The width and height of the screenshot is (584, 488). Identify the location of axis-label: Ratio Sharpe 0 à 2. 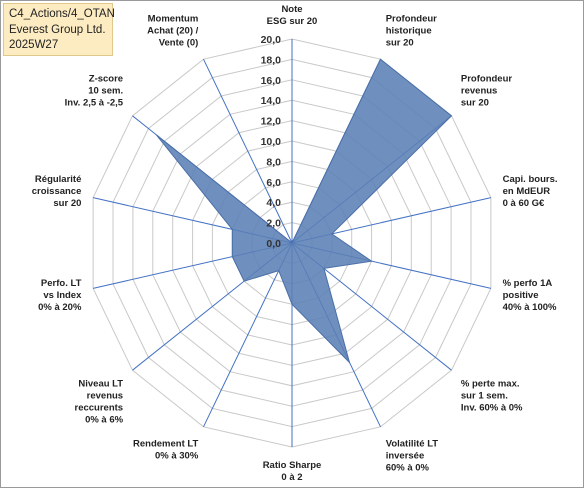
(292, 471).